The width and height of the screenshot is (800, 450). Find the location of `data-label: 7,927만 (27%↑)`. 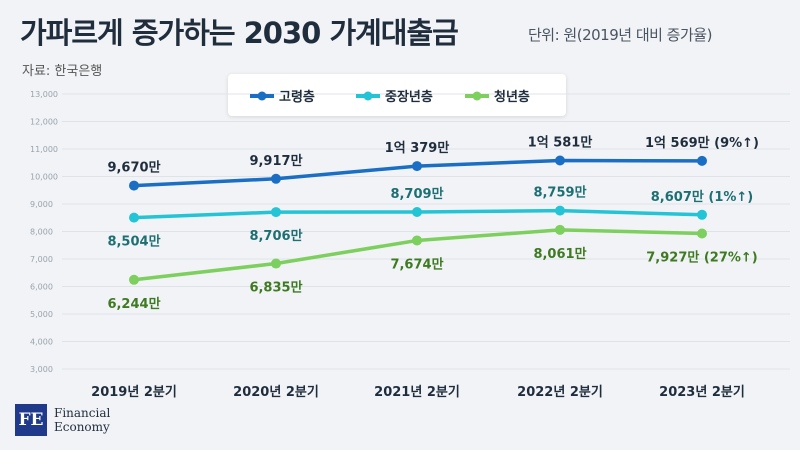

data-label: 7,927만 (27%↑) is located at coordinates (702, 258).